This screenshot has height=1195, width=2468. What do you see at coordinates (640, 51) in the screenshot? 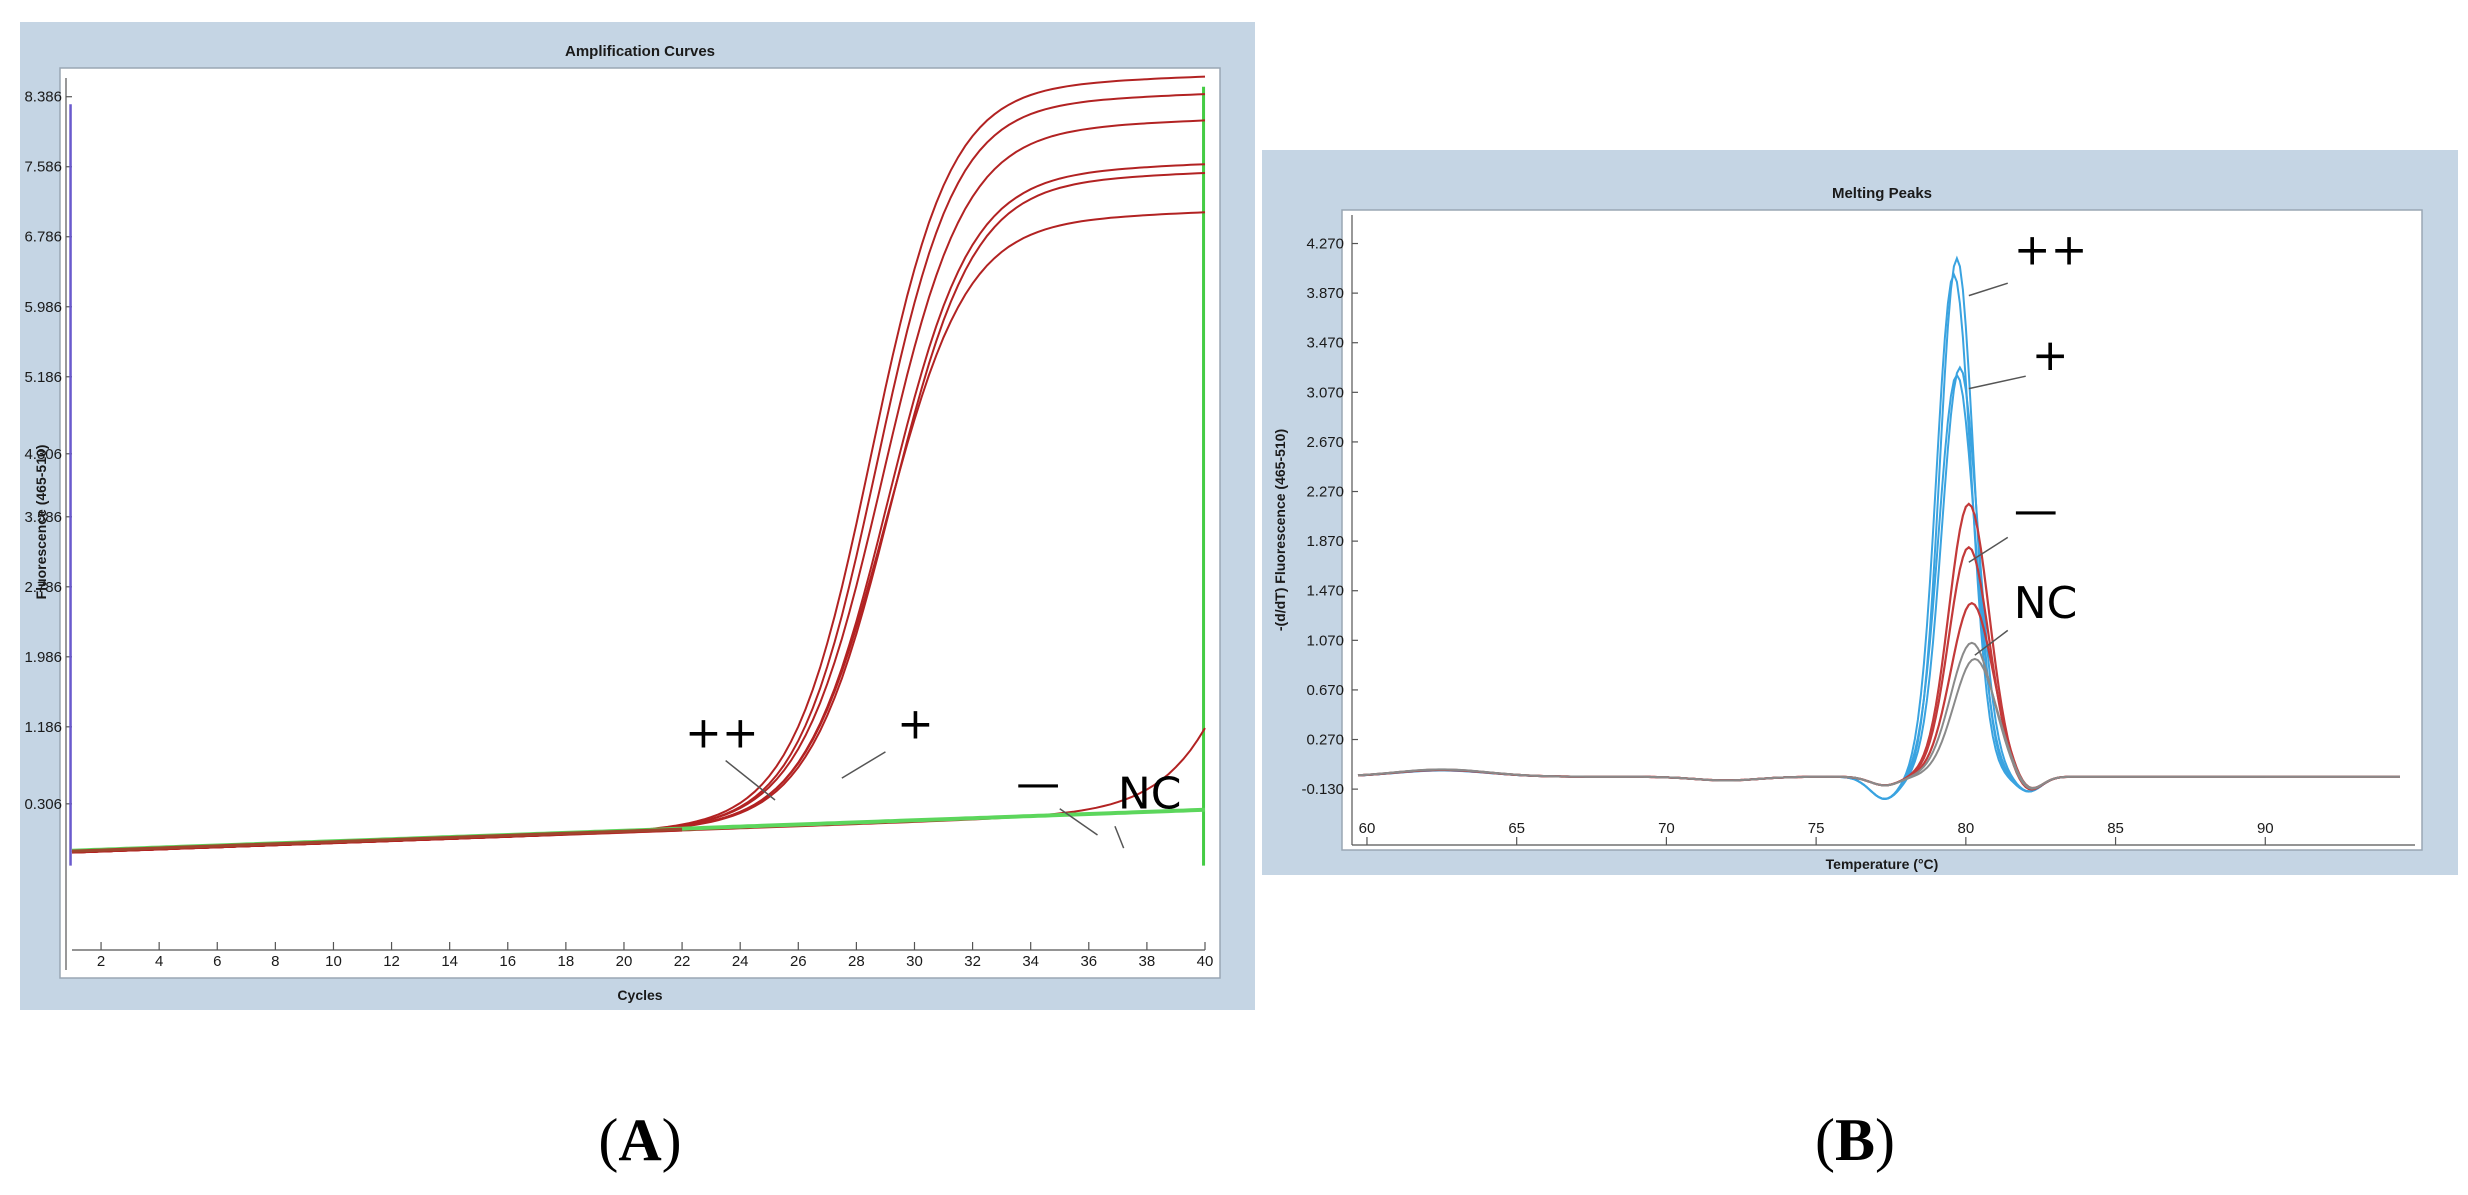
I see `panel-a-title: Amplification Curves` at bounding box center [640, 51].